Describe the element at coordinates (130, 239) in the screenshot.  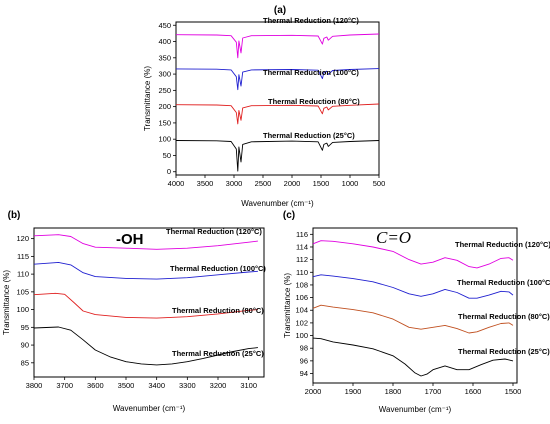
I see `group-annotation: -OH` at that location.